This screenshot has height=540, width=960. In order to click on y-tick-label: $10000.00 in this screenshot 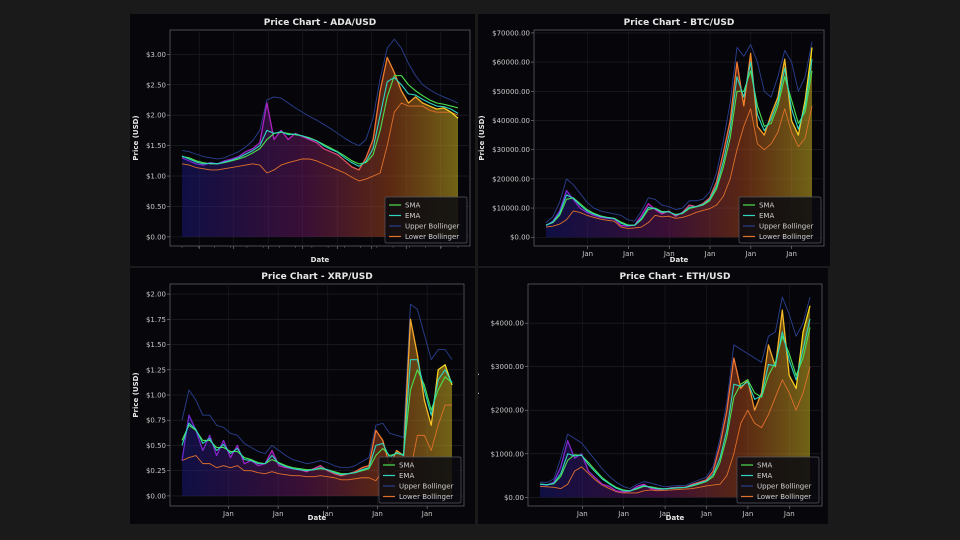, I will do `click(511, 209)`.